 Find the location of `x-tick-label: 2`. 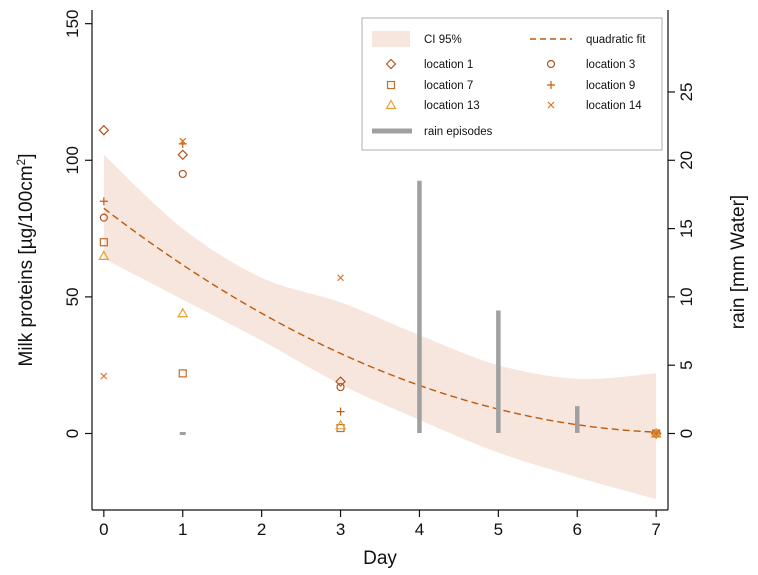

x-tick-label: 2 is located at coordinates (261, 529).